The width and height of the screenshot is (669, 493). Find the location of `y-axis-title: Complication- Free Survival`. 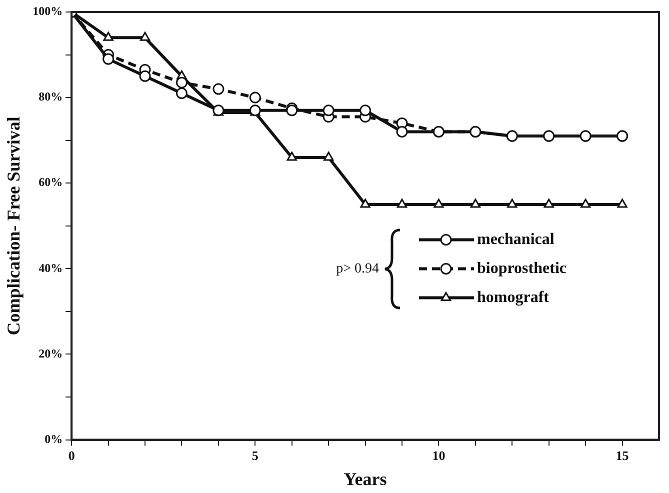

y-axis-title: Complication- Free Survival is located at coordinates (13, 226).